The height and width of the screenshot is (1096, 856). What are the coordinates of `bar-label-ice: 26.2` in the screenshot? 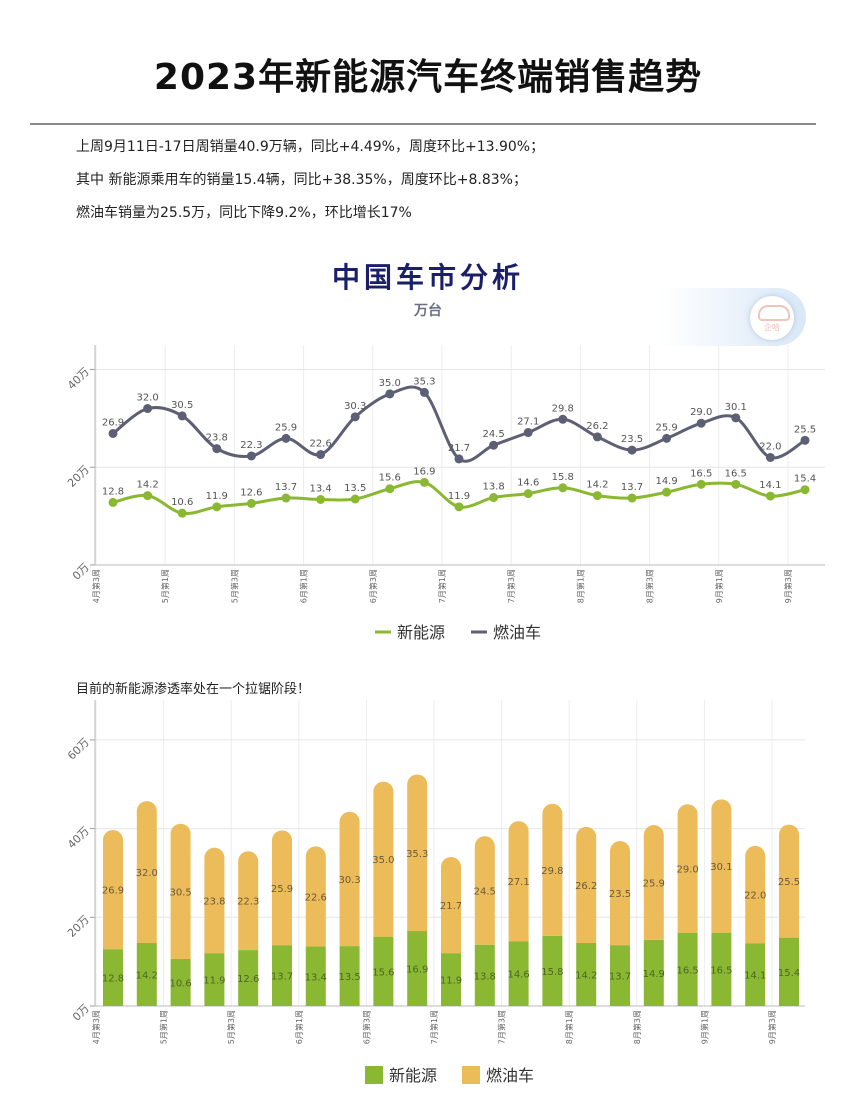 It's located at (586, 886).